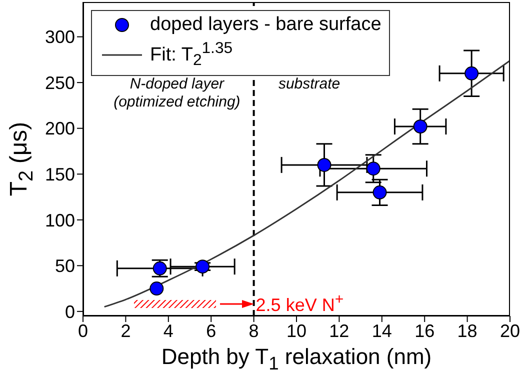 Image resolution: width=520 pixels, height=382 pixels. Describe the element at coordinates (168, 330) in the screenshot. I see `x-tick-label: 4` at that location.